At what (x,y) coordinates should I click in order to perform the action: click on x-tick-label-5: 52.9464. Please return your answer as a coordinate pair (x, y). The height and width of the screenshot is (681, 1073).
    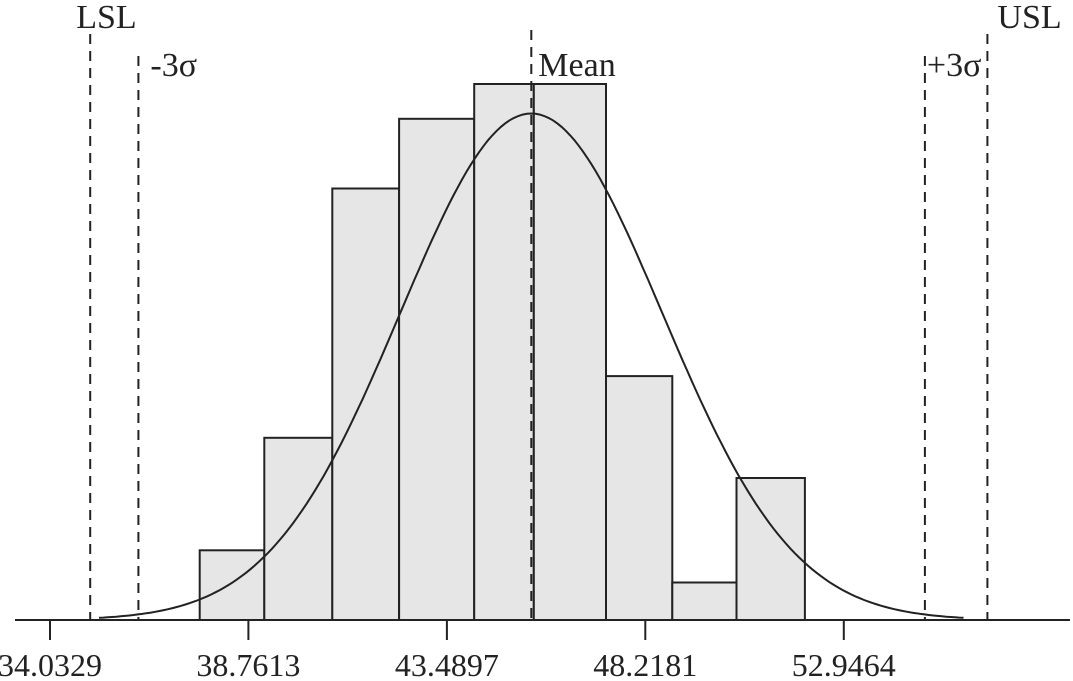
    Looking at the image, I should click on (844, 664).